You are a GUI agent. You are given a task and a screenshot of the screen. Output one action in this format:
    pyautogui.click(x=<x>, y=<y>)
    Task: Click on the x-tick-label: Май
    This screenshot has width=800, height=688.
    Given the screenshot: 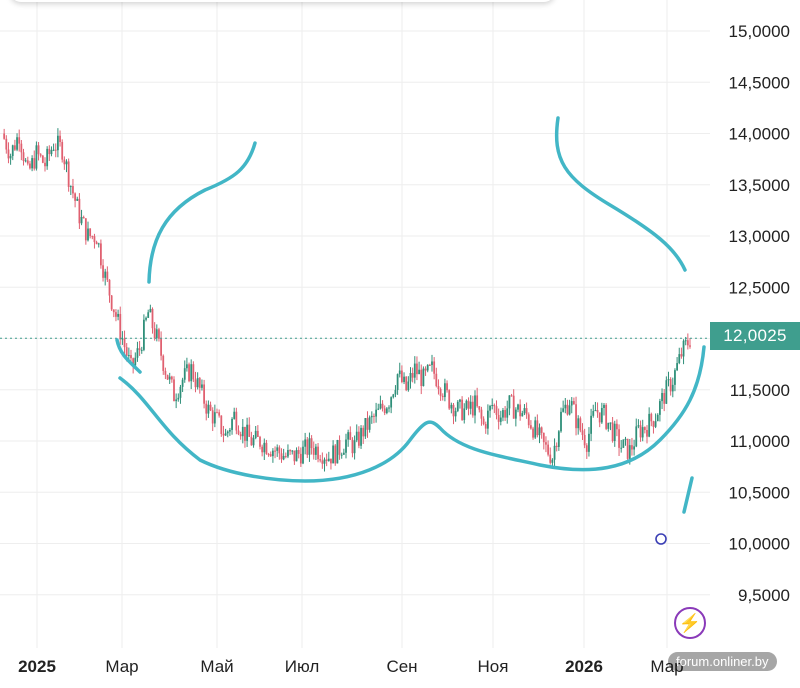 What is the action you would take?
    pyautogui.click(x=216, y=666)
    